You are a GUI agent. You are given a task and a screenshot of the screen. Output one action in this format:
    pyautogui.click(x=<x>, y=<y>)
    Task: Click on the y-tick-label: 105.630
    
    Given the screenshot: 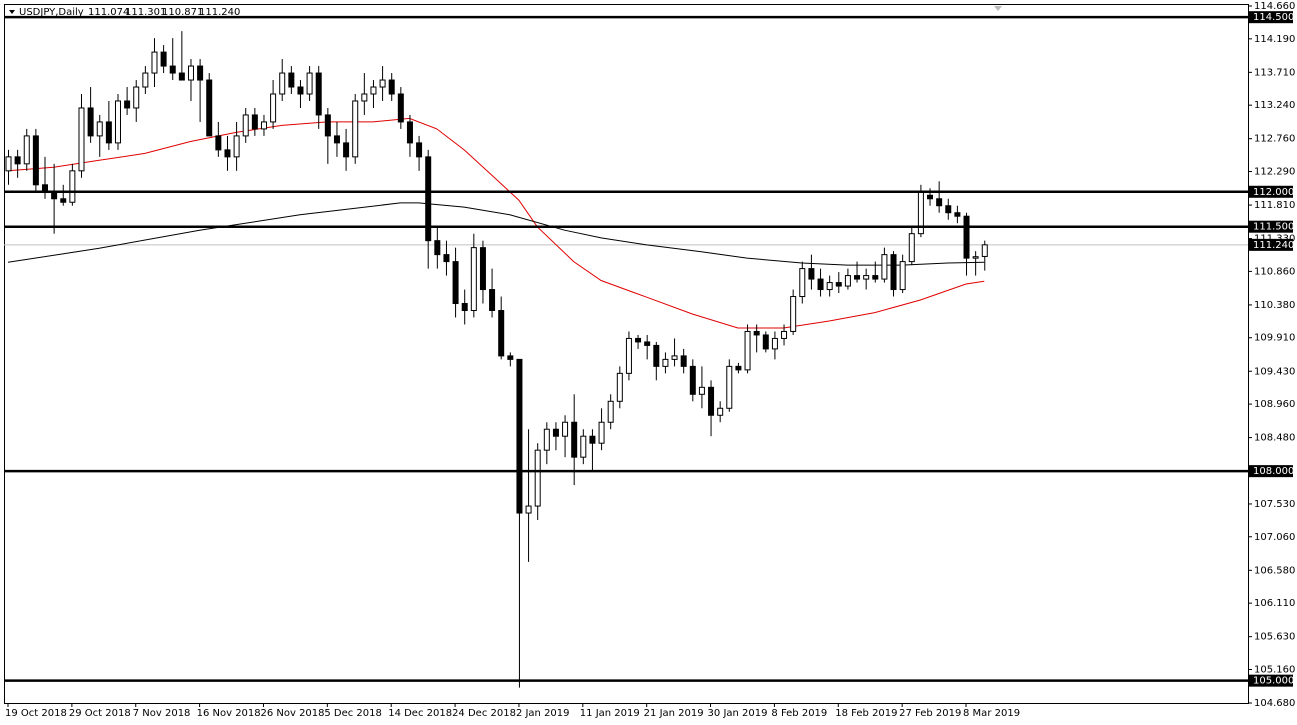 What is the action you would take?
    pyautogui.click(x=1274, y=637)
    